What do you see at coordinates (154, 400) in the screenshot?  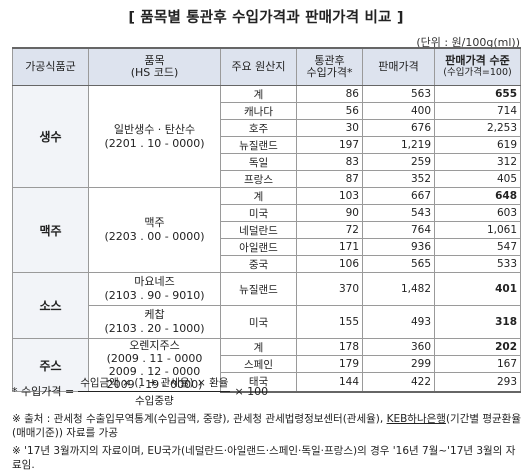 I see `formula-denominator: 수입중량` at bounding box center [154, 400].